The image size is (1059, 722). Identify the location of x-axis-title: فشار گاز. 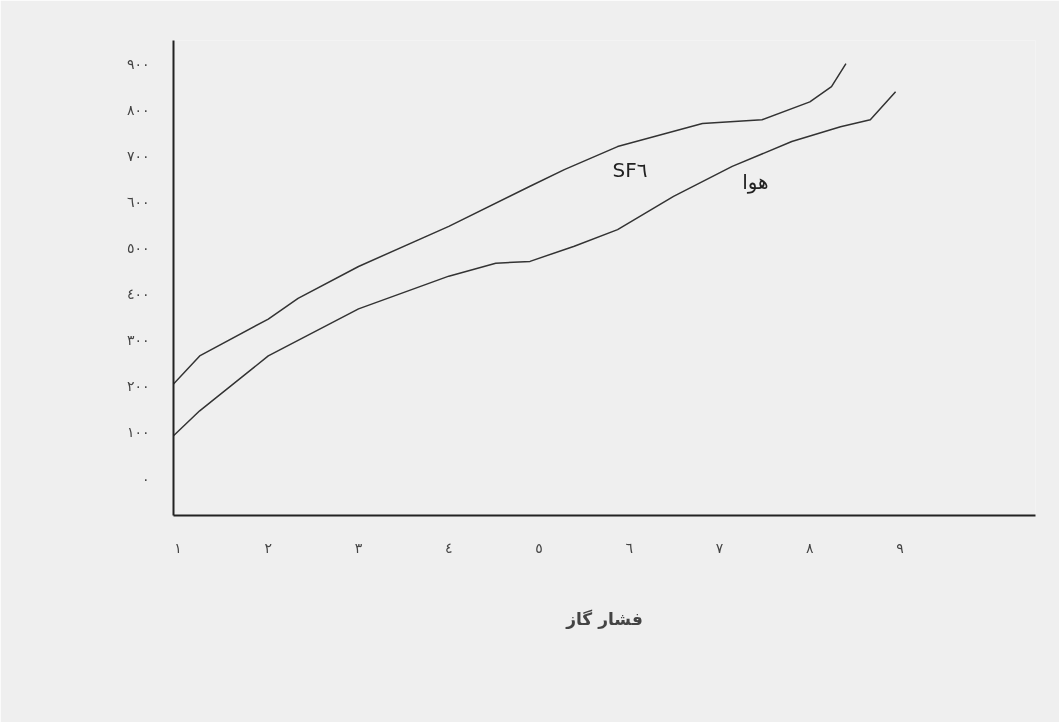
(604, 618).